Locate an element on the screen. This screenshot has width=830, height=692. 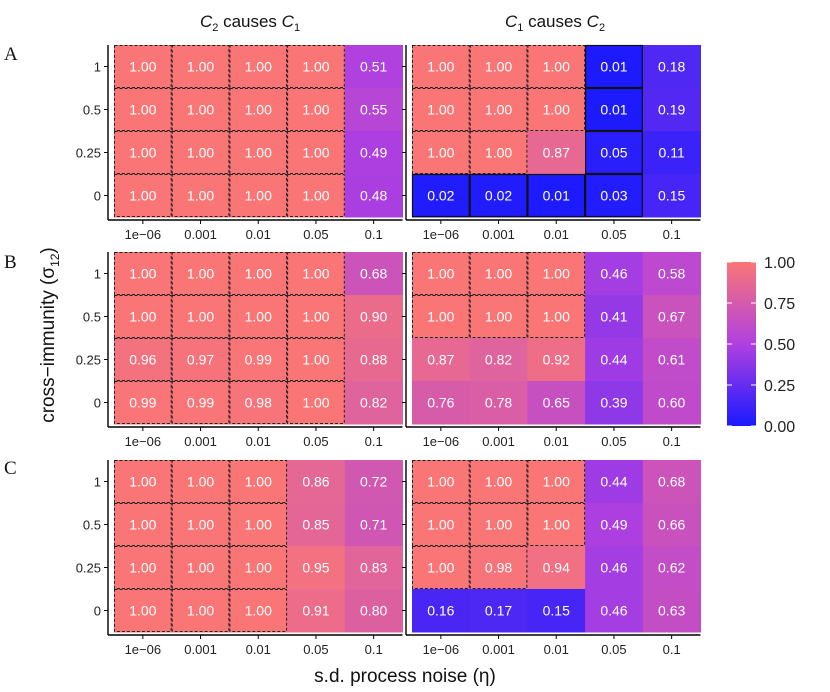
cell-value-label: 0.58 is located at coordinates (671, 274).